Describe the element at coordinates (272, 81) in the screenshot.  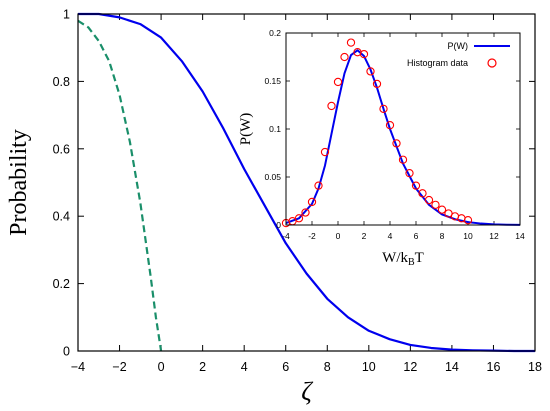
I see `inset-y-tick-label: 0.15` at that location.